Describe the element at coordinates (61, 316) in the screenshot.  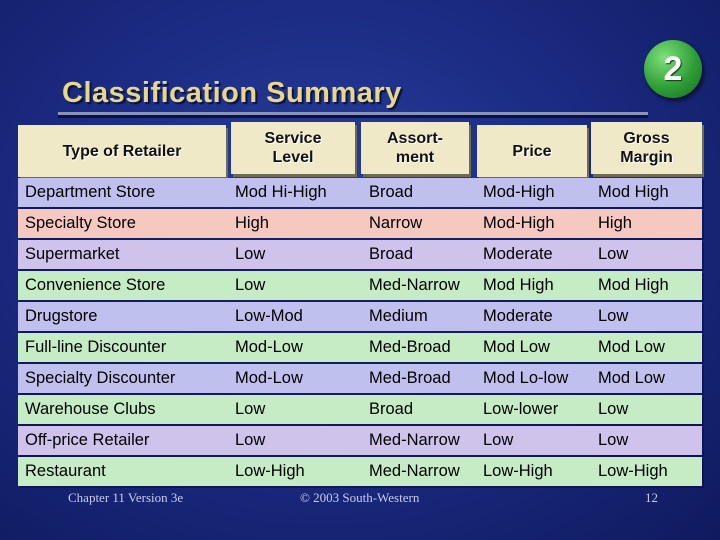
I see `cell-retailer-type: Drugstore` at that location.